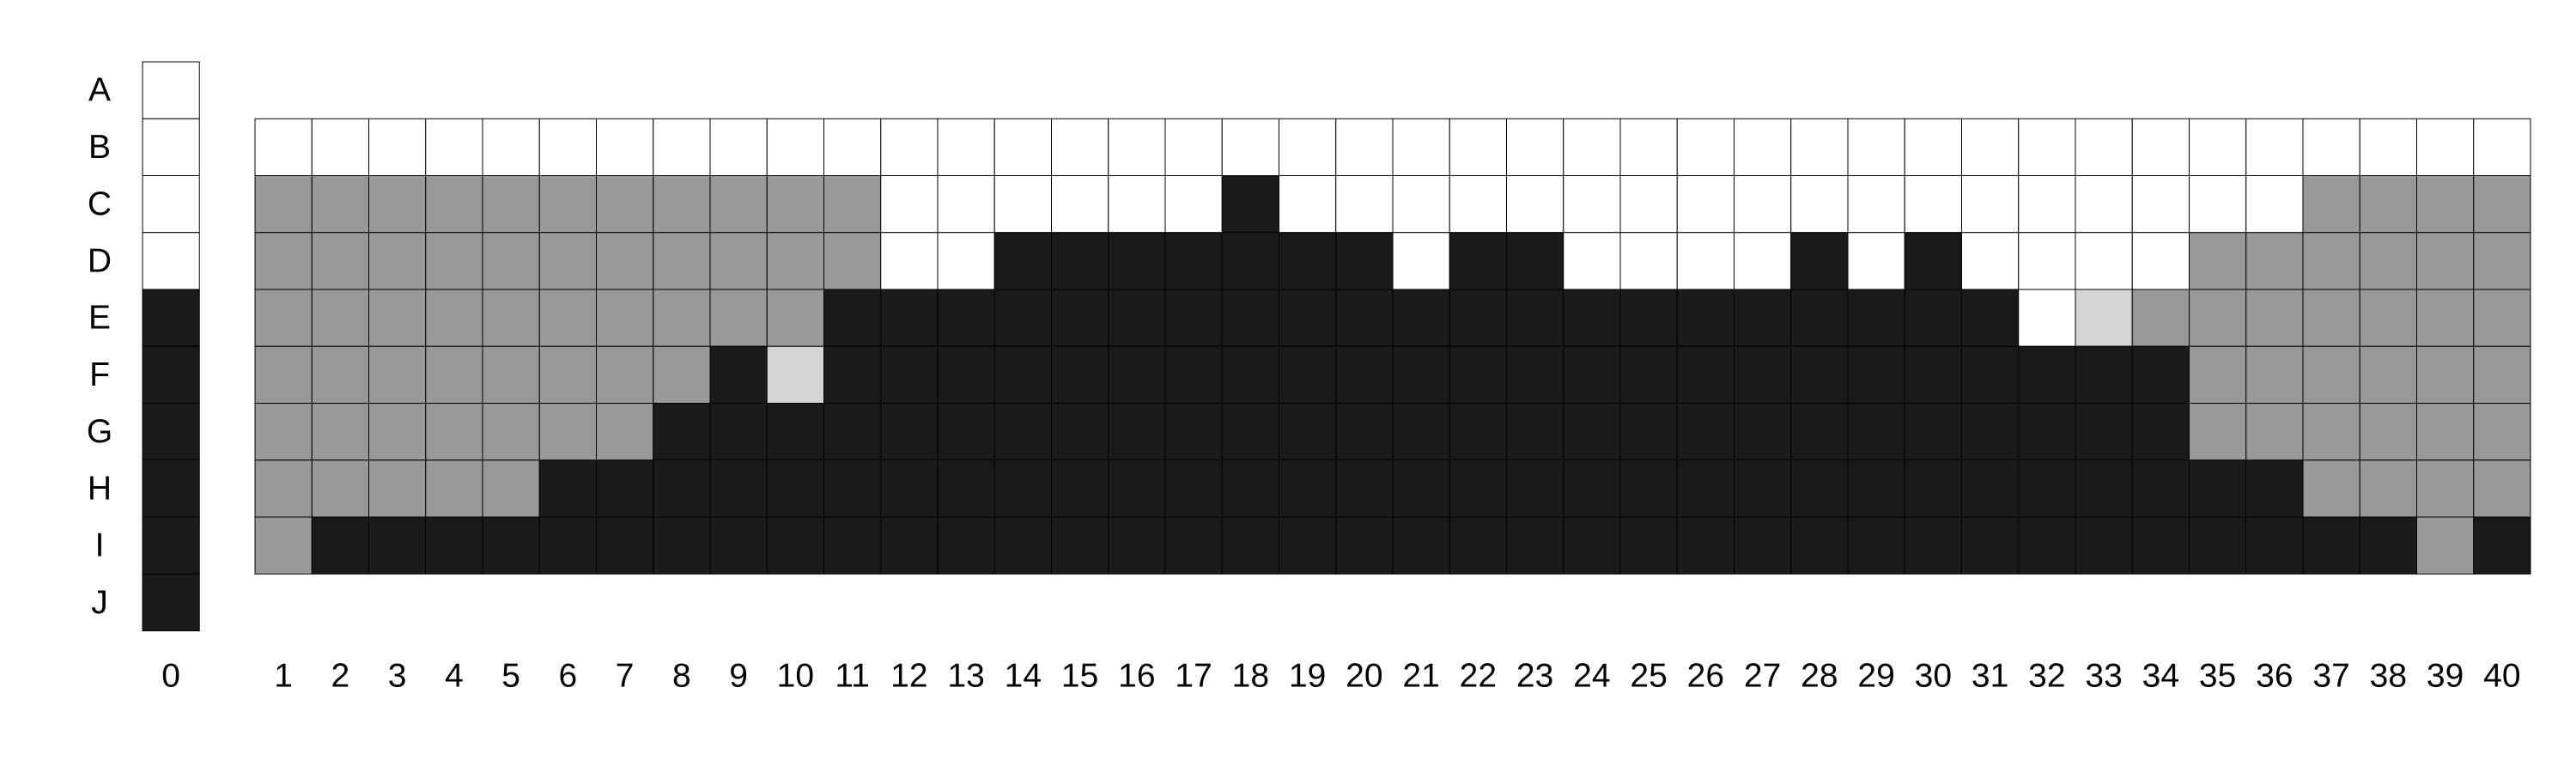 Image resolution: width=2576 pixels, height=773 pixels. I want to click on column-label: 8, so click(682, 676).